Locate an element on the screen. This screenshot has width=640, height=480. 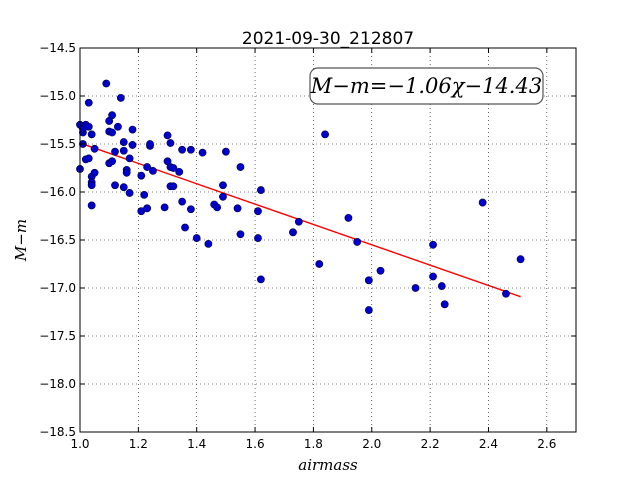
x-axis-label: airmass is located at coordinates (328, 465).